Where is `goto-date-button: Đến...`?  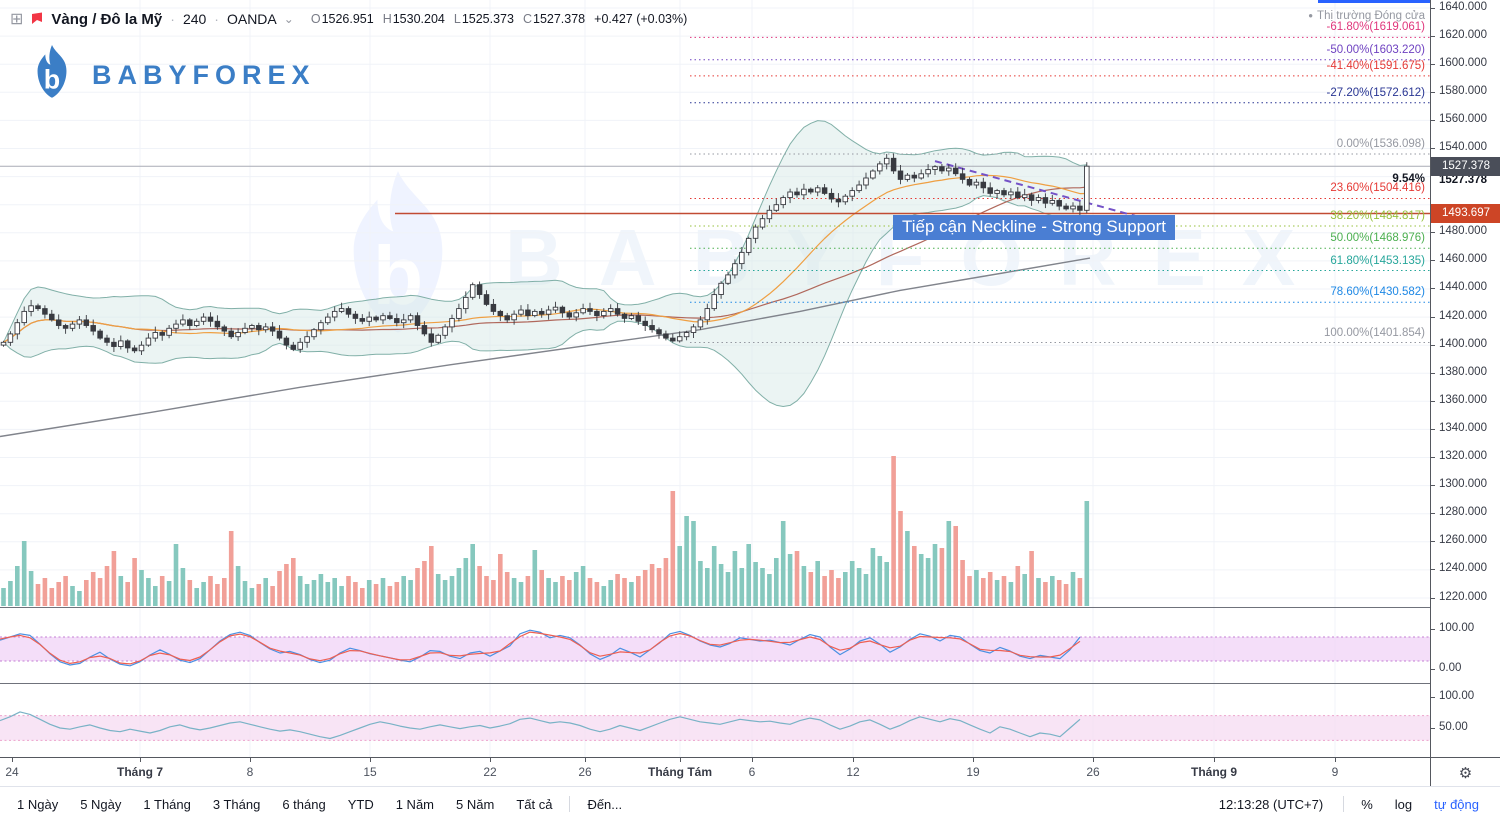 goto-date-button: Đến... is located at coordinates (605, 804).